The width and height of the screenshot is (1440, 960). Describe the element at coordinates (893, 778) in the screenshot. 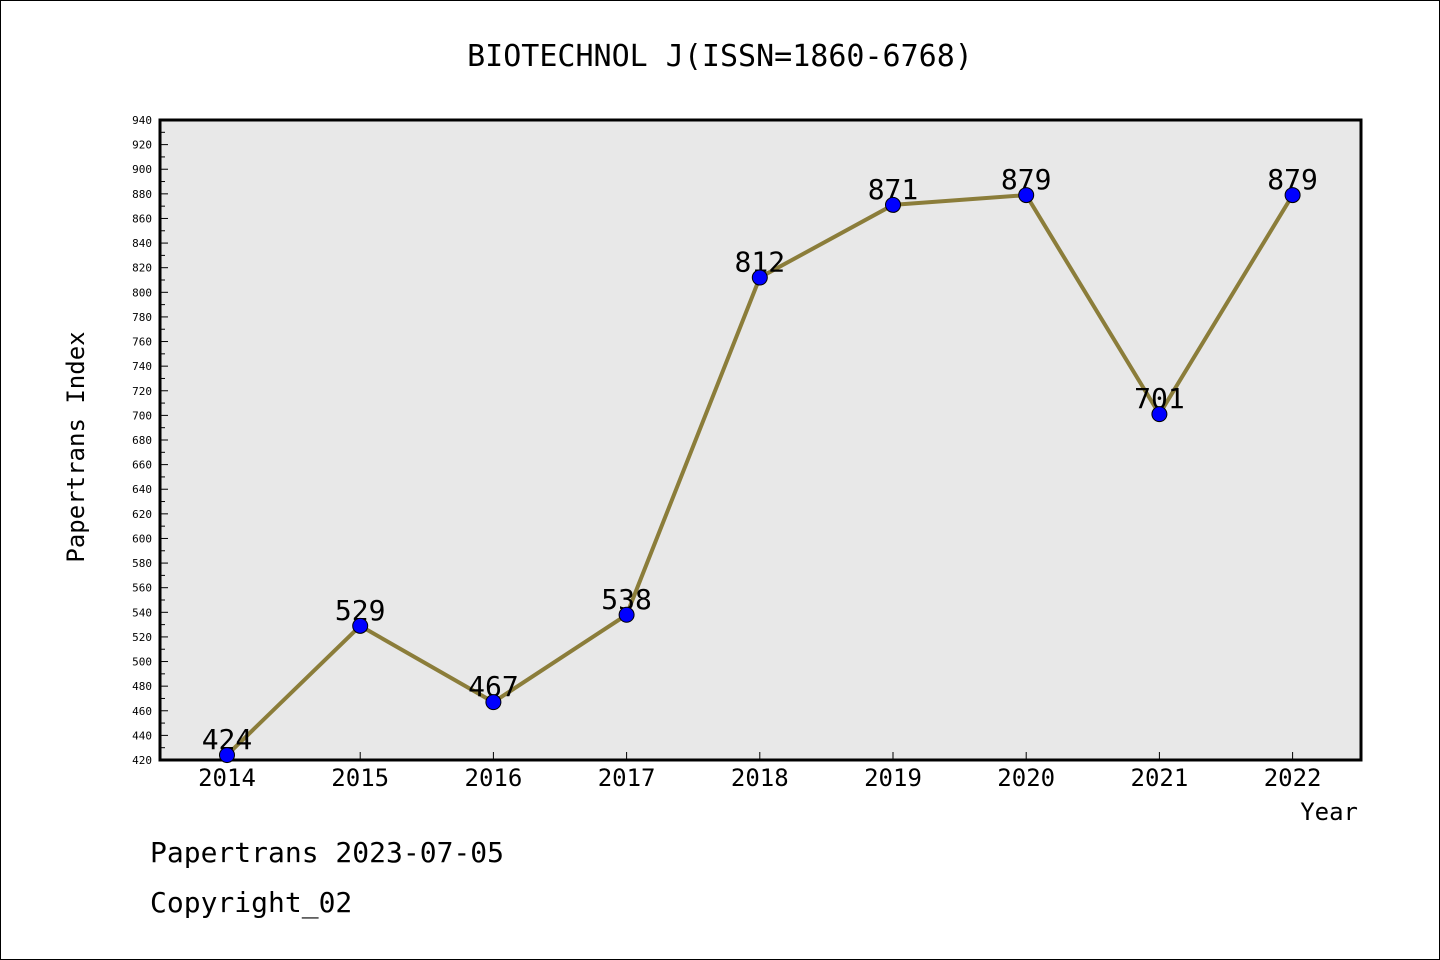

I see `x-tick-label: 2019` at that location.